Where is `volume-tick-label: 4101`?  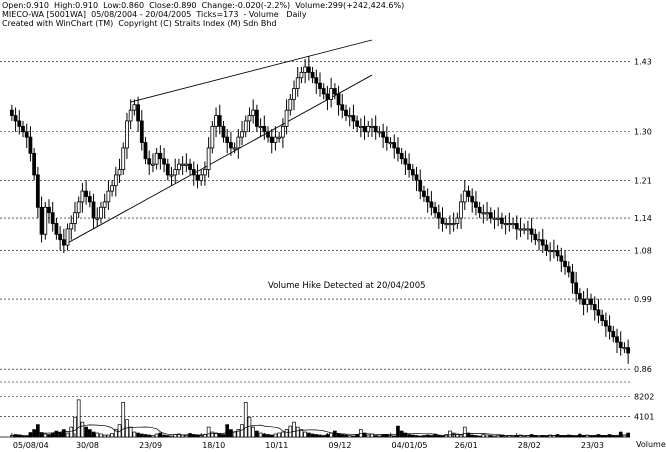
volume-tick-label: 4101 is located at coordinates (644, 417).